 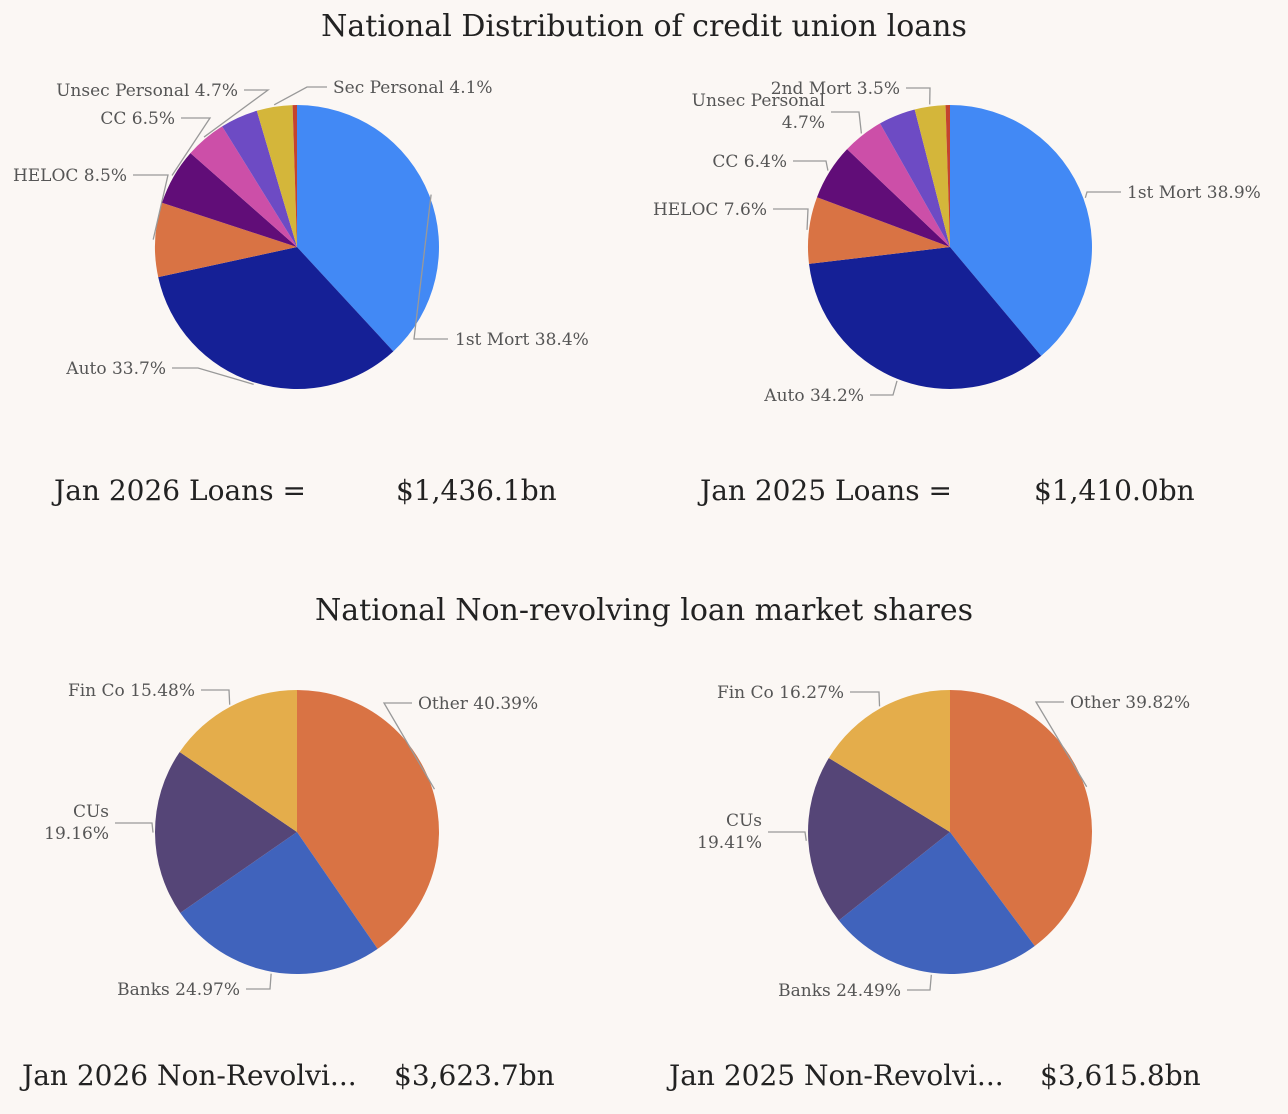 I want to click on slice-label-heloc-jan-2026-distribution: HELOC 8.5%, so click(x=70, y=176).